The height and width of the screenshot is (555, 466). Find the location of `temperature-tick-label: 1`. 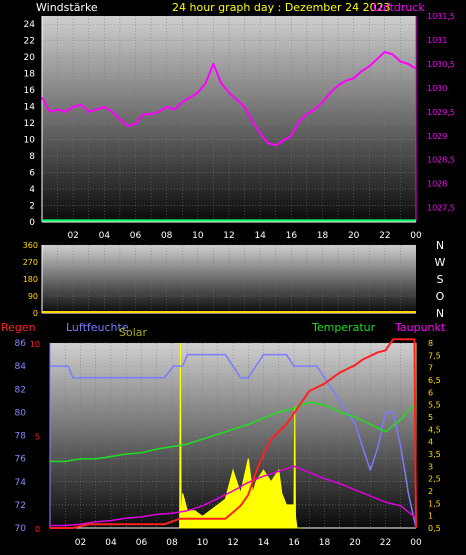

temperature-tick-label: 1 is located at coordinates (430, 516).